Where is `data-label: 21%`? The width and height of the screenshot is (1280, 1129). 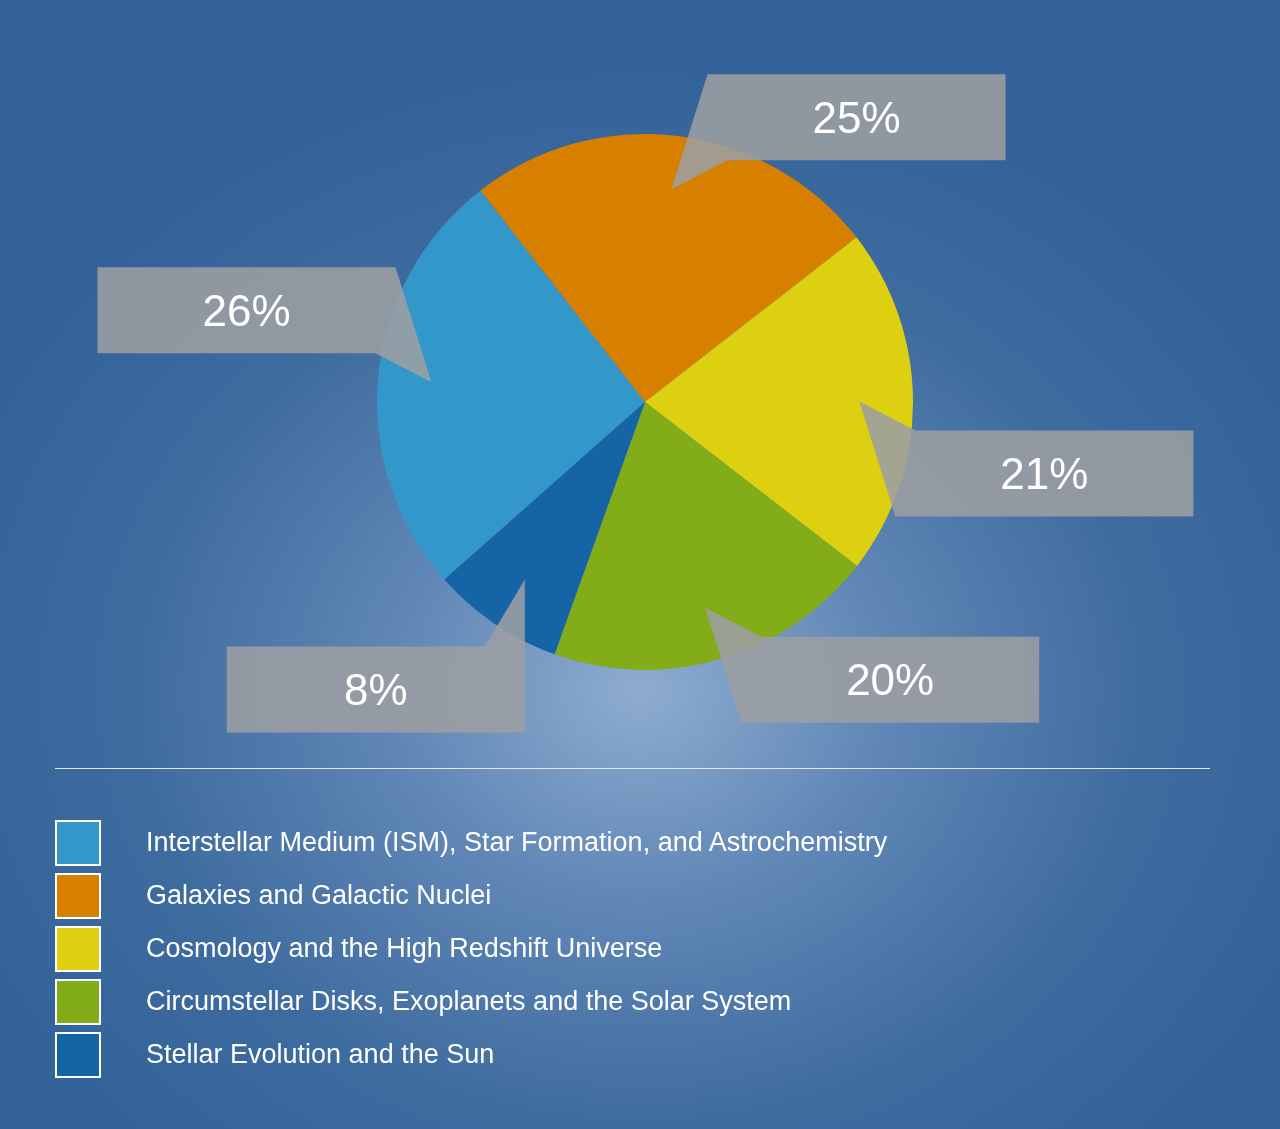 data-label: 21% is located at coordinates (1044, 474).